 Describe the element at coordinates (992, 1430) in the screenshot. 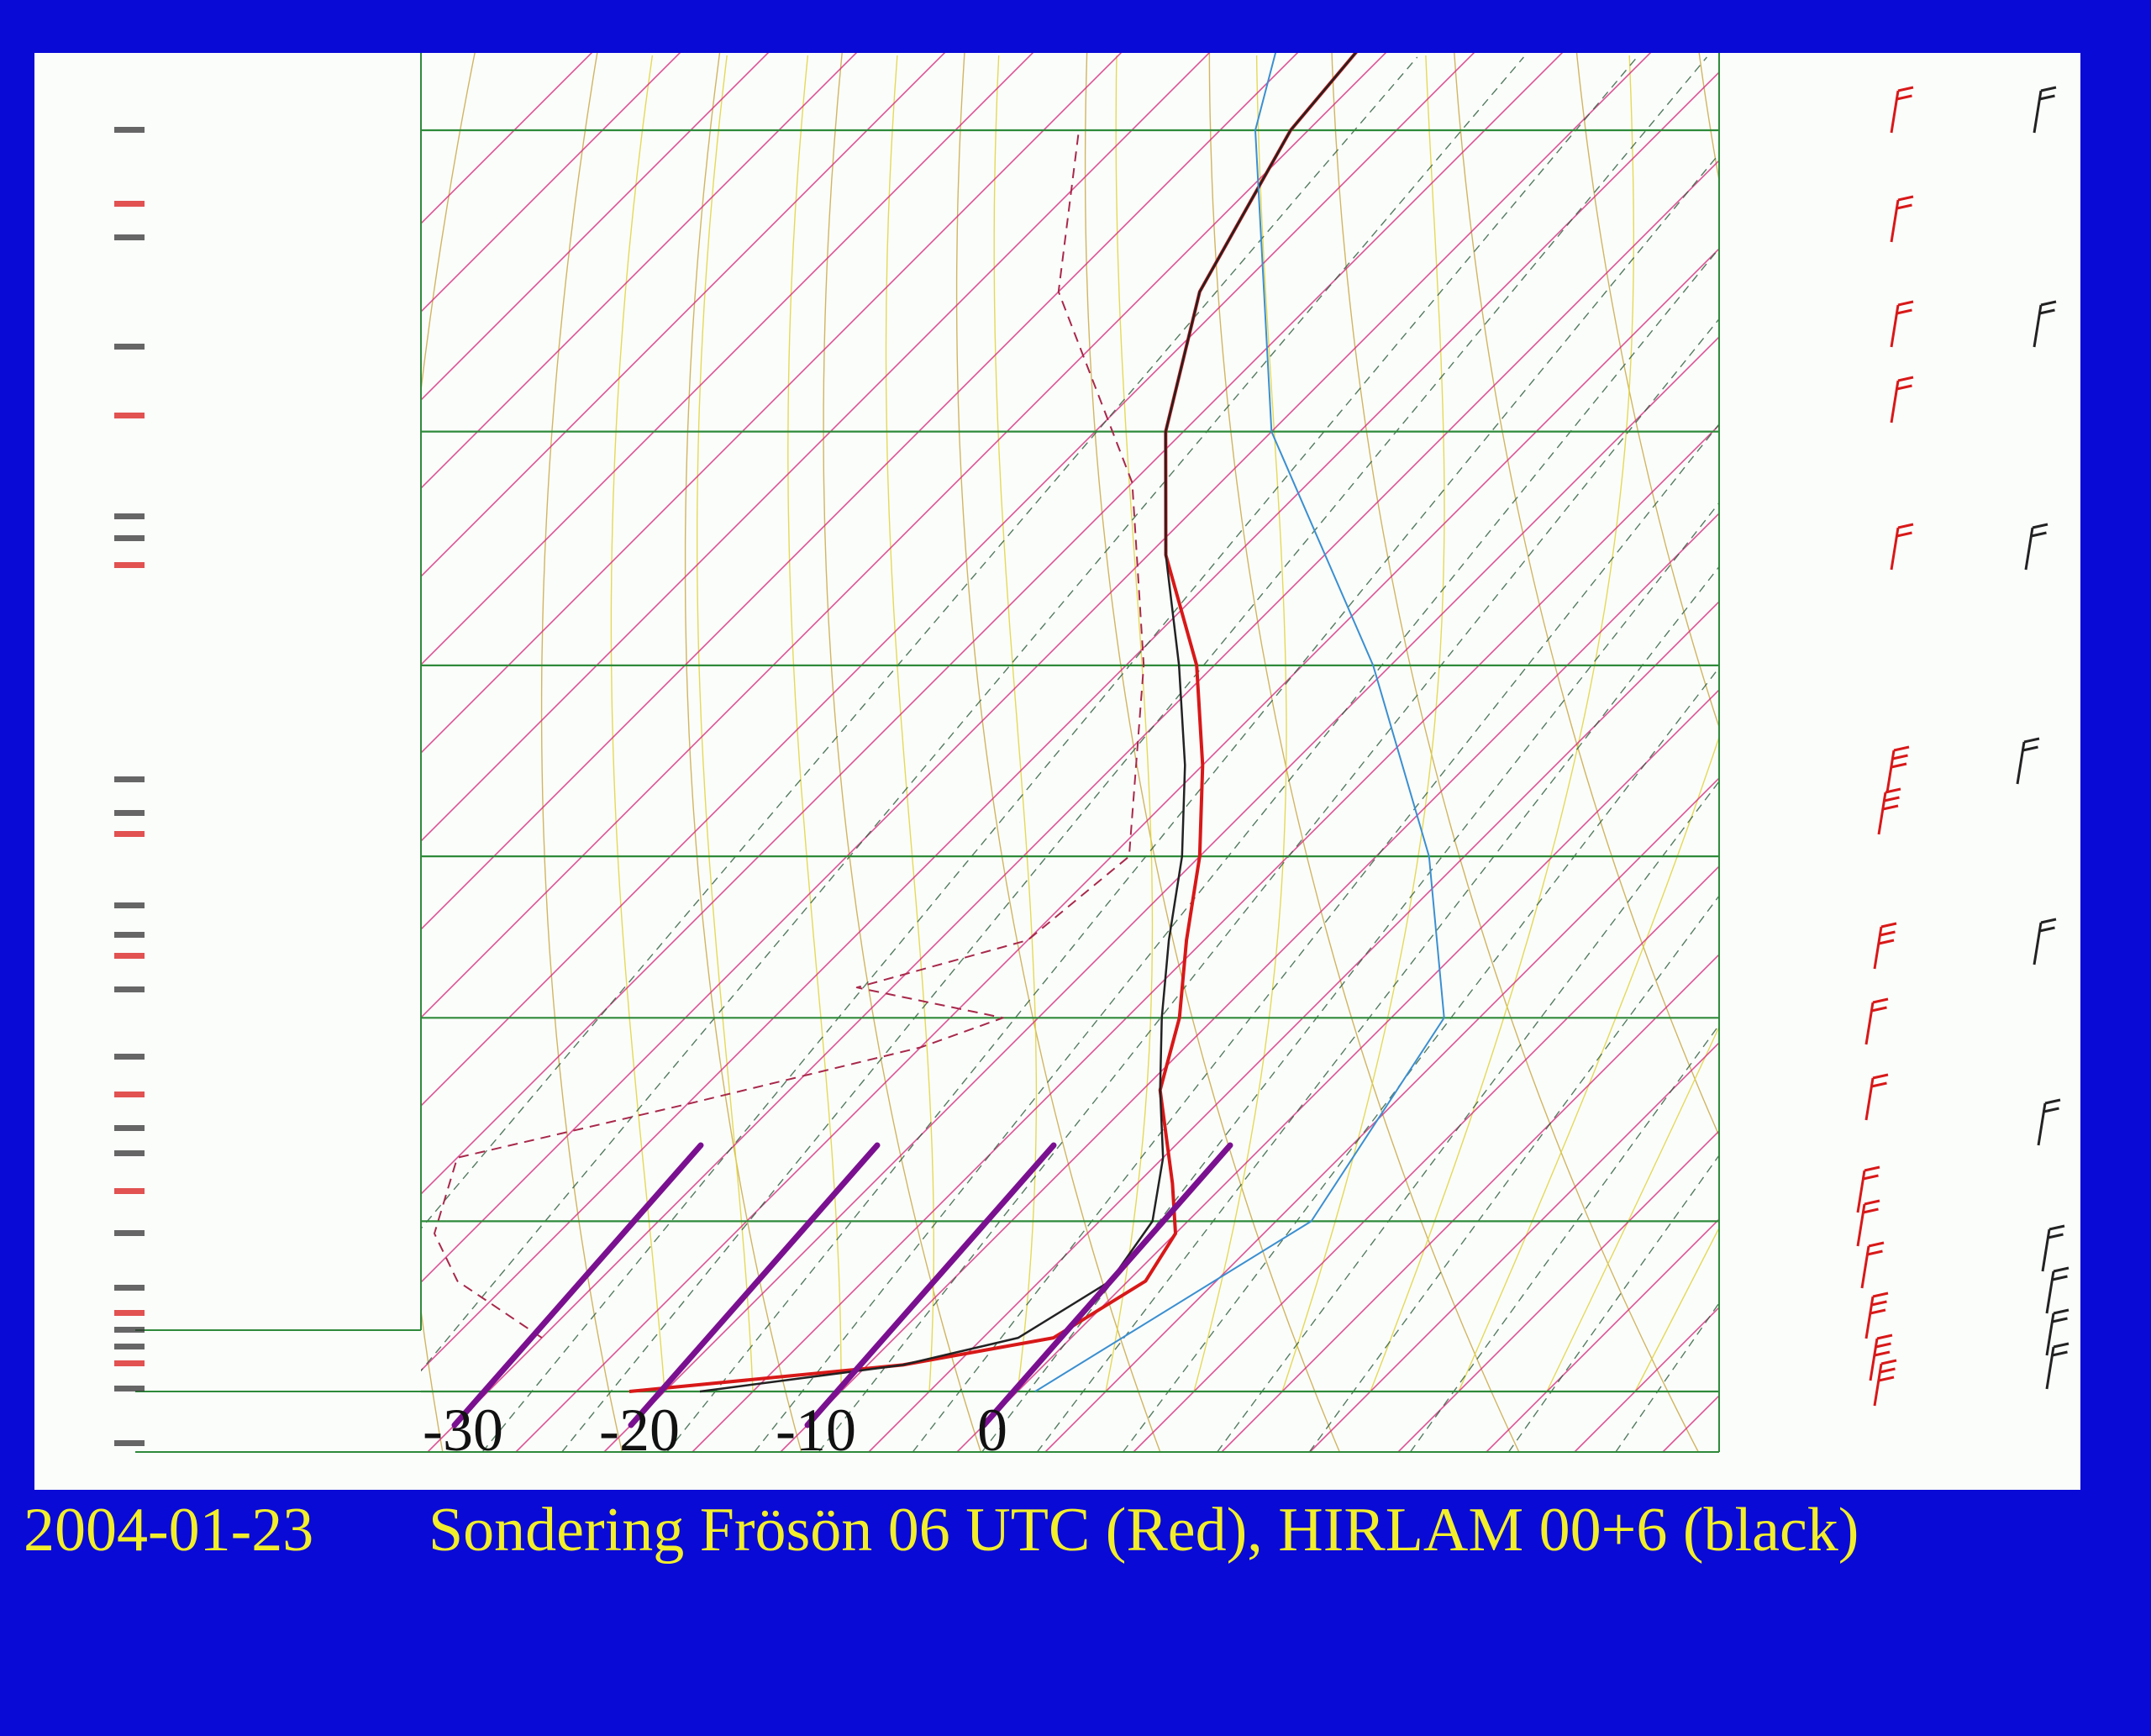

I see `isotherm-label: 0` at that location.